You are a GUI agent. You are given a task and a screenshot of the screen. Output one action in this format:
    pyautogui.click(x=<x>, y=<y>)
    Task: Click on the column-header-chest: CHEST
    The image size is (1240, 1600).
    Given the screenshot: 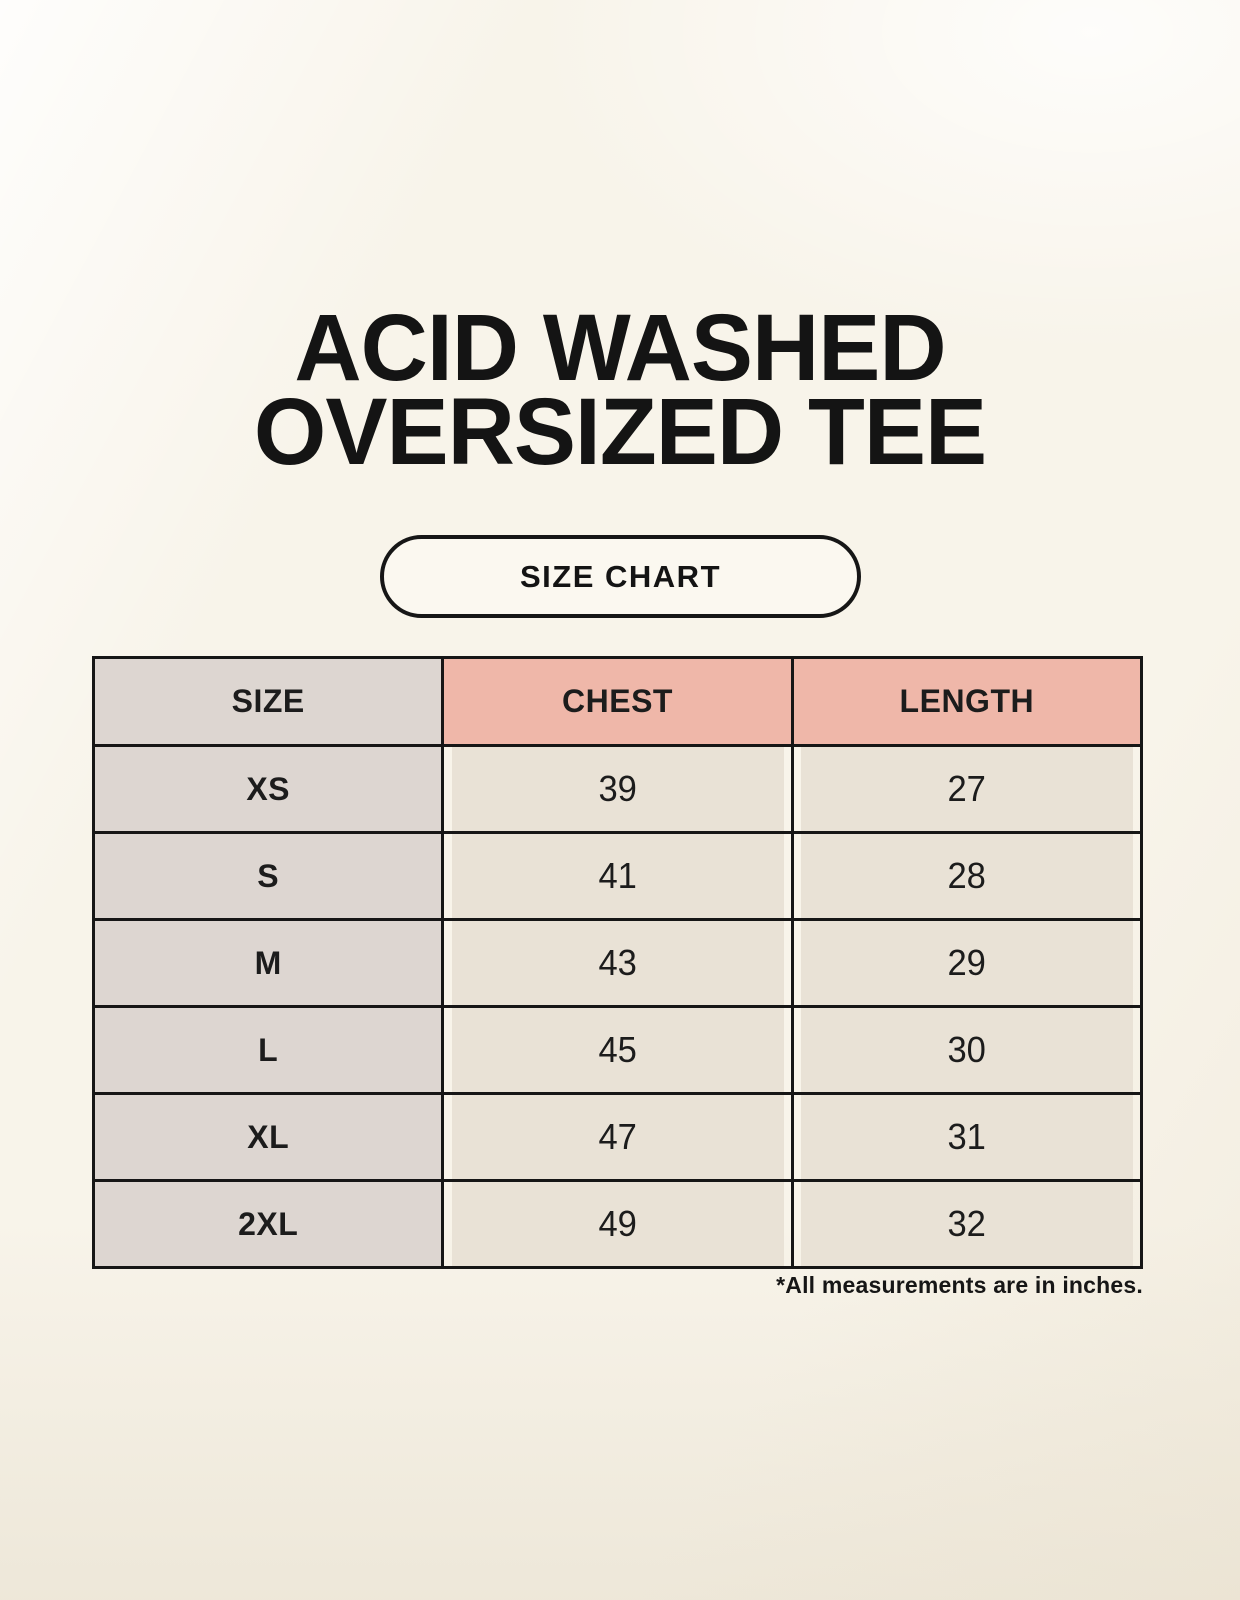 What is the action you would take?
    pyautogui.click(x=617, y=701)
    